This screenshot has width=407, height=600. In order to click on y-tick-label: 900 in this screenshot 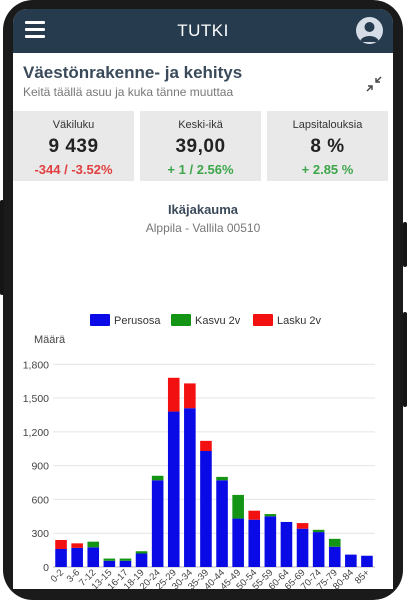, I will do `click(40, 467)`.